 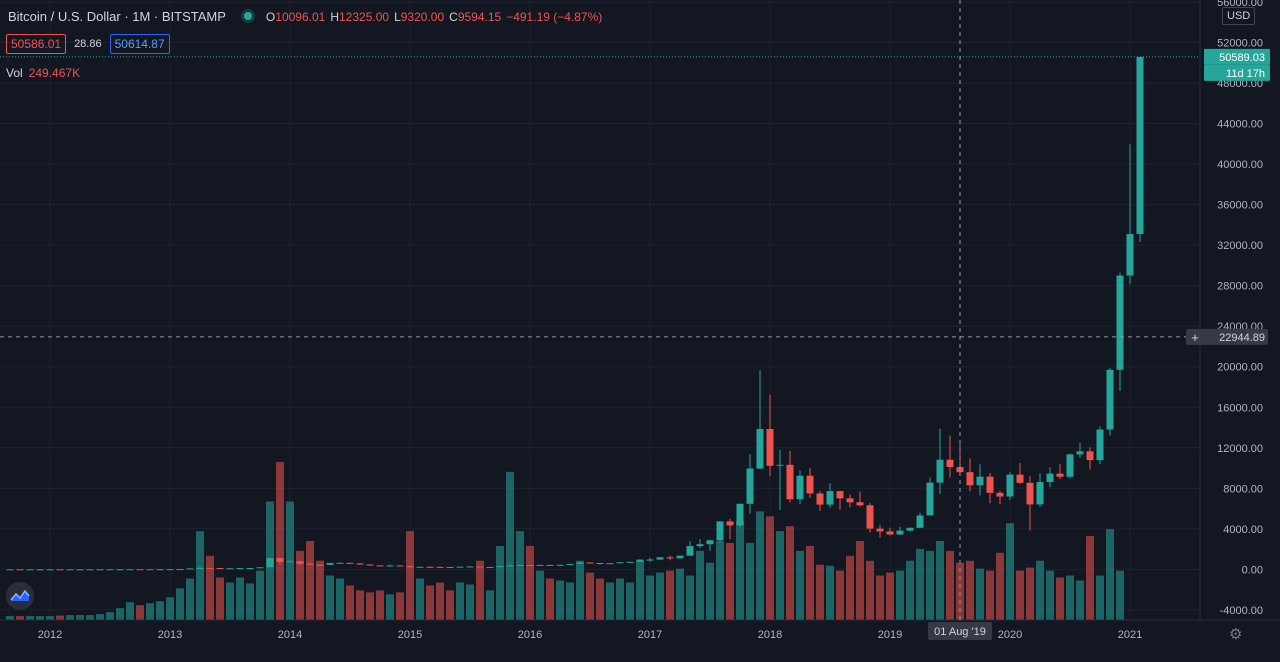 What do you see at coordinates (117, 16) in the screenshot?
I see `symbol-title: Bitcoin / U.S. Dollar · 1M · BITSTAMP` at bounding box center [117, 16].